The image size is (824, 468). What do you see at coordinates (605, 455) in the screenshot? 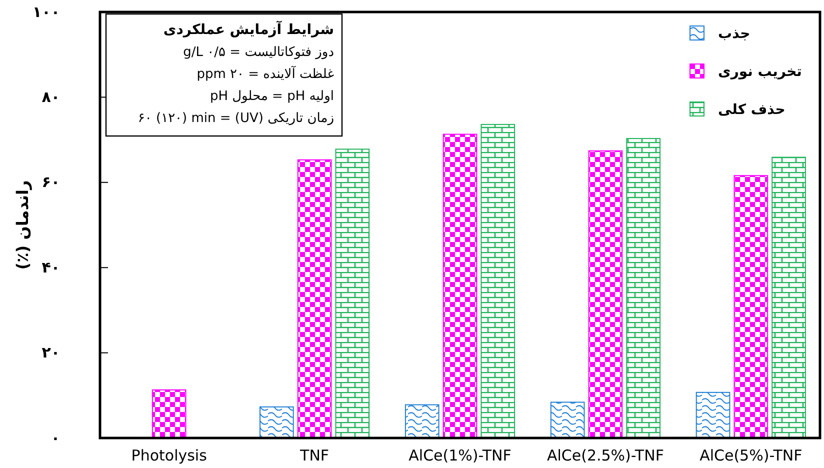
I see `x-tick-label: AlCe(2.5%)-TNF` at bounding box center [605, 455].